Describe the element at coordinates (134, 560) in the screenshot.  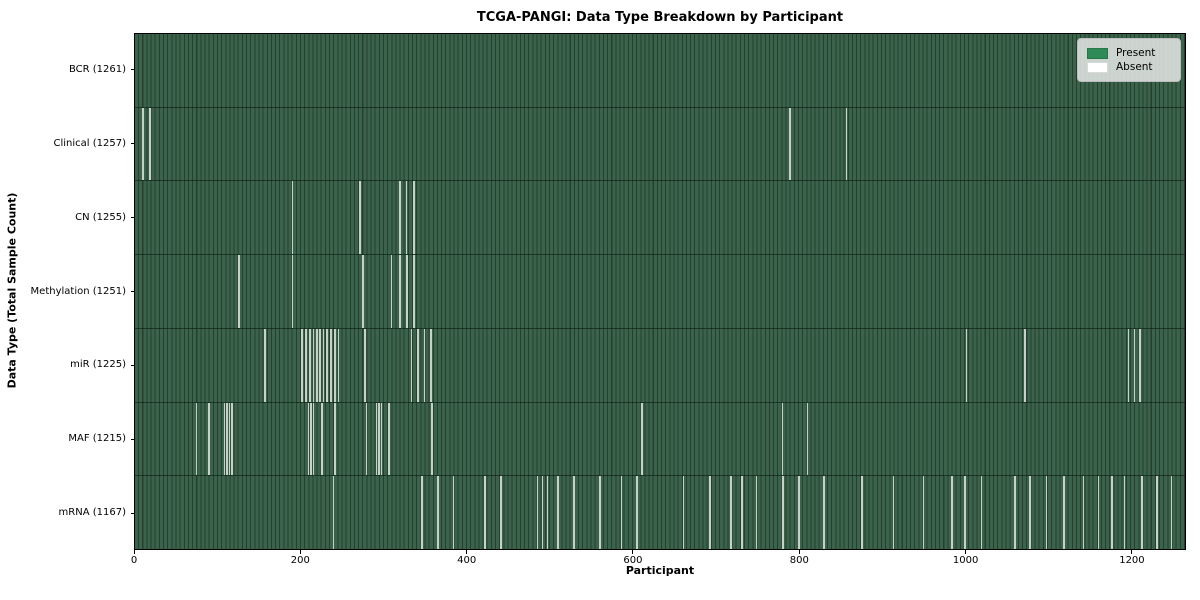
I see `x-tick-label: 0` at that location.